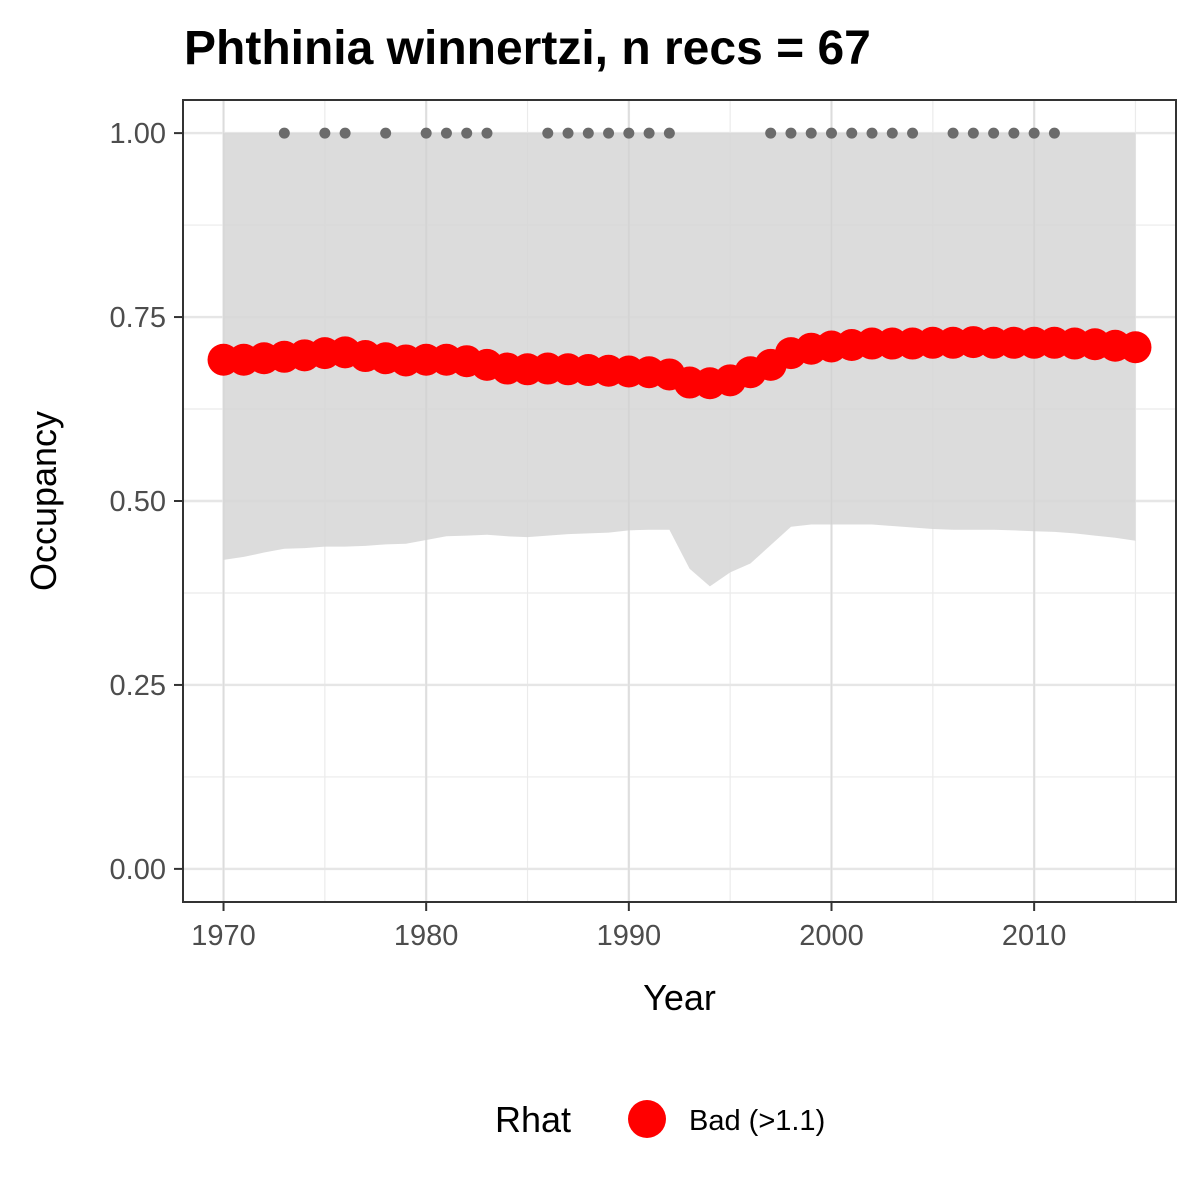 This screenshot has height=1200, width=1200. What do you see at coordinates (426, 936) in the screenshot?
I see `x-tick-label: 1980` at bounding box center [426, 936].